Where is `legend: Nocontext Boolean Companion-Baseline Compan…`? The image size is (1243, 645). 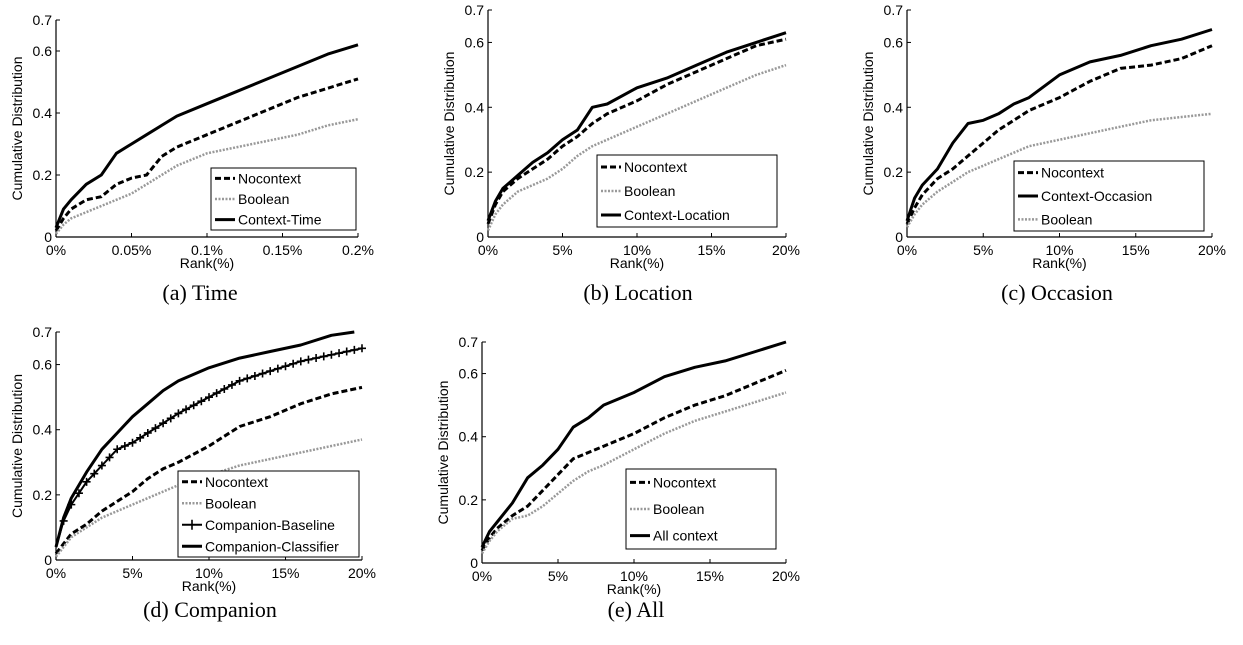 legend: Nocontext Boolean Companion-Baseline Compan… is located at coordinates (268, 514).